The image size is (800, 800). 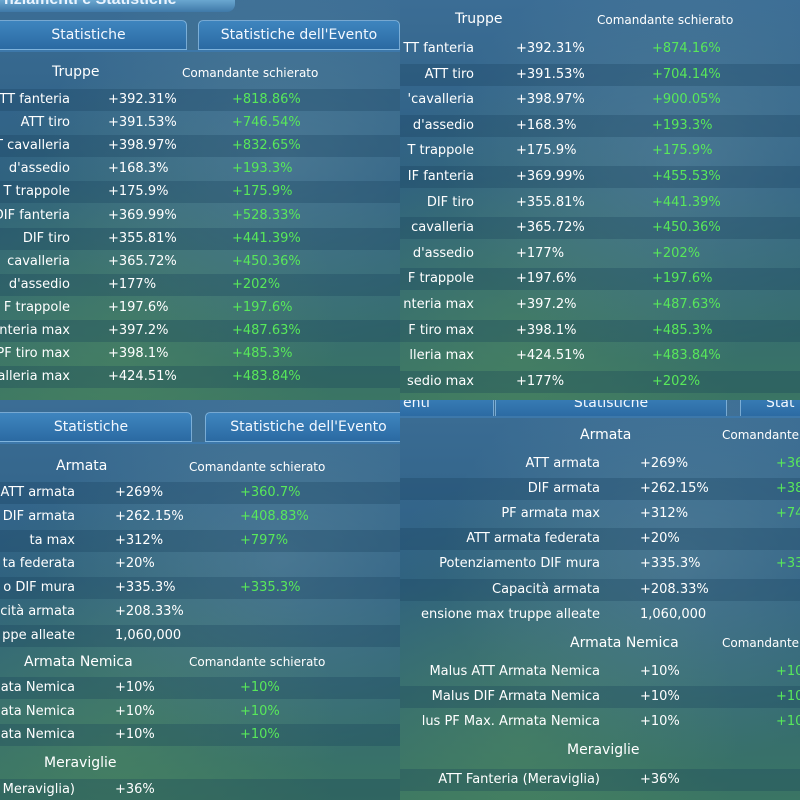 What do you see at coordinates (78, 662) in the screenshot?
I see `section-header-armata-nemica: Armata Nemica` at bounding box center [78, 662].